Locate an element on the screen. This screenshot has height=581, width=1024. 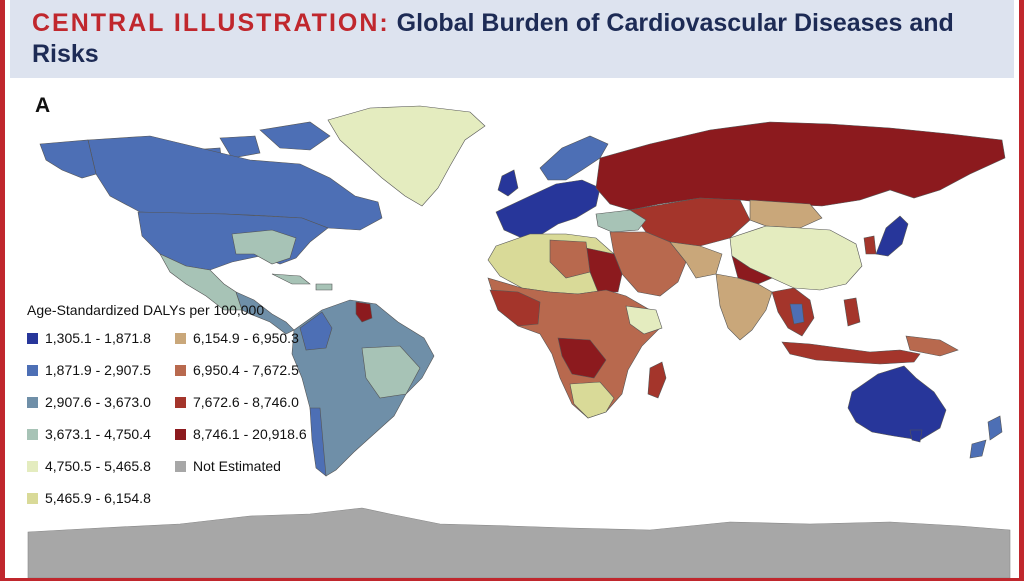
region-brazil-east is located at coordinates (391, 372).